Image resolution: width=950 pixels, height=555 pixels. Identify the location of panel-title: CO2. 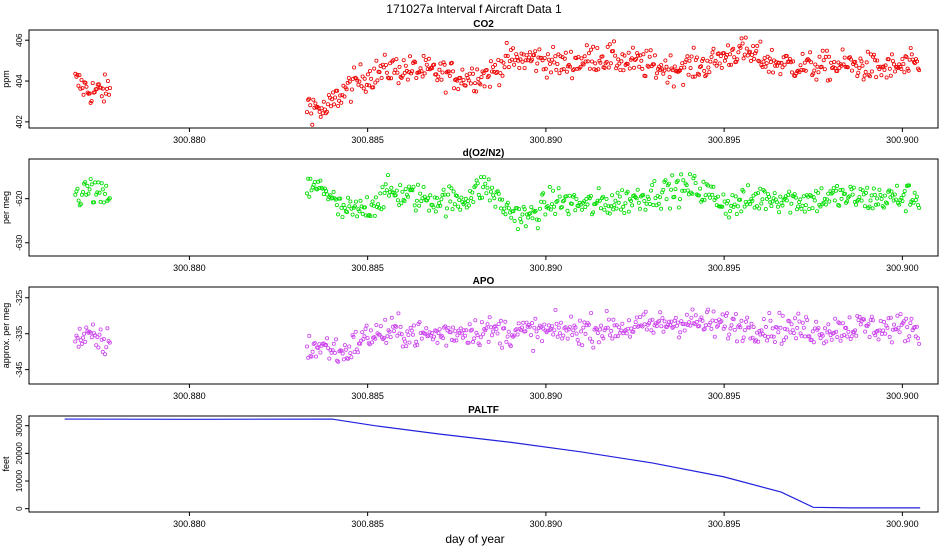
(483, 24).